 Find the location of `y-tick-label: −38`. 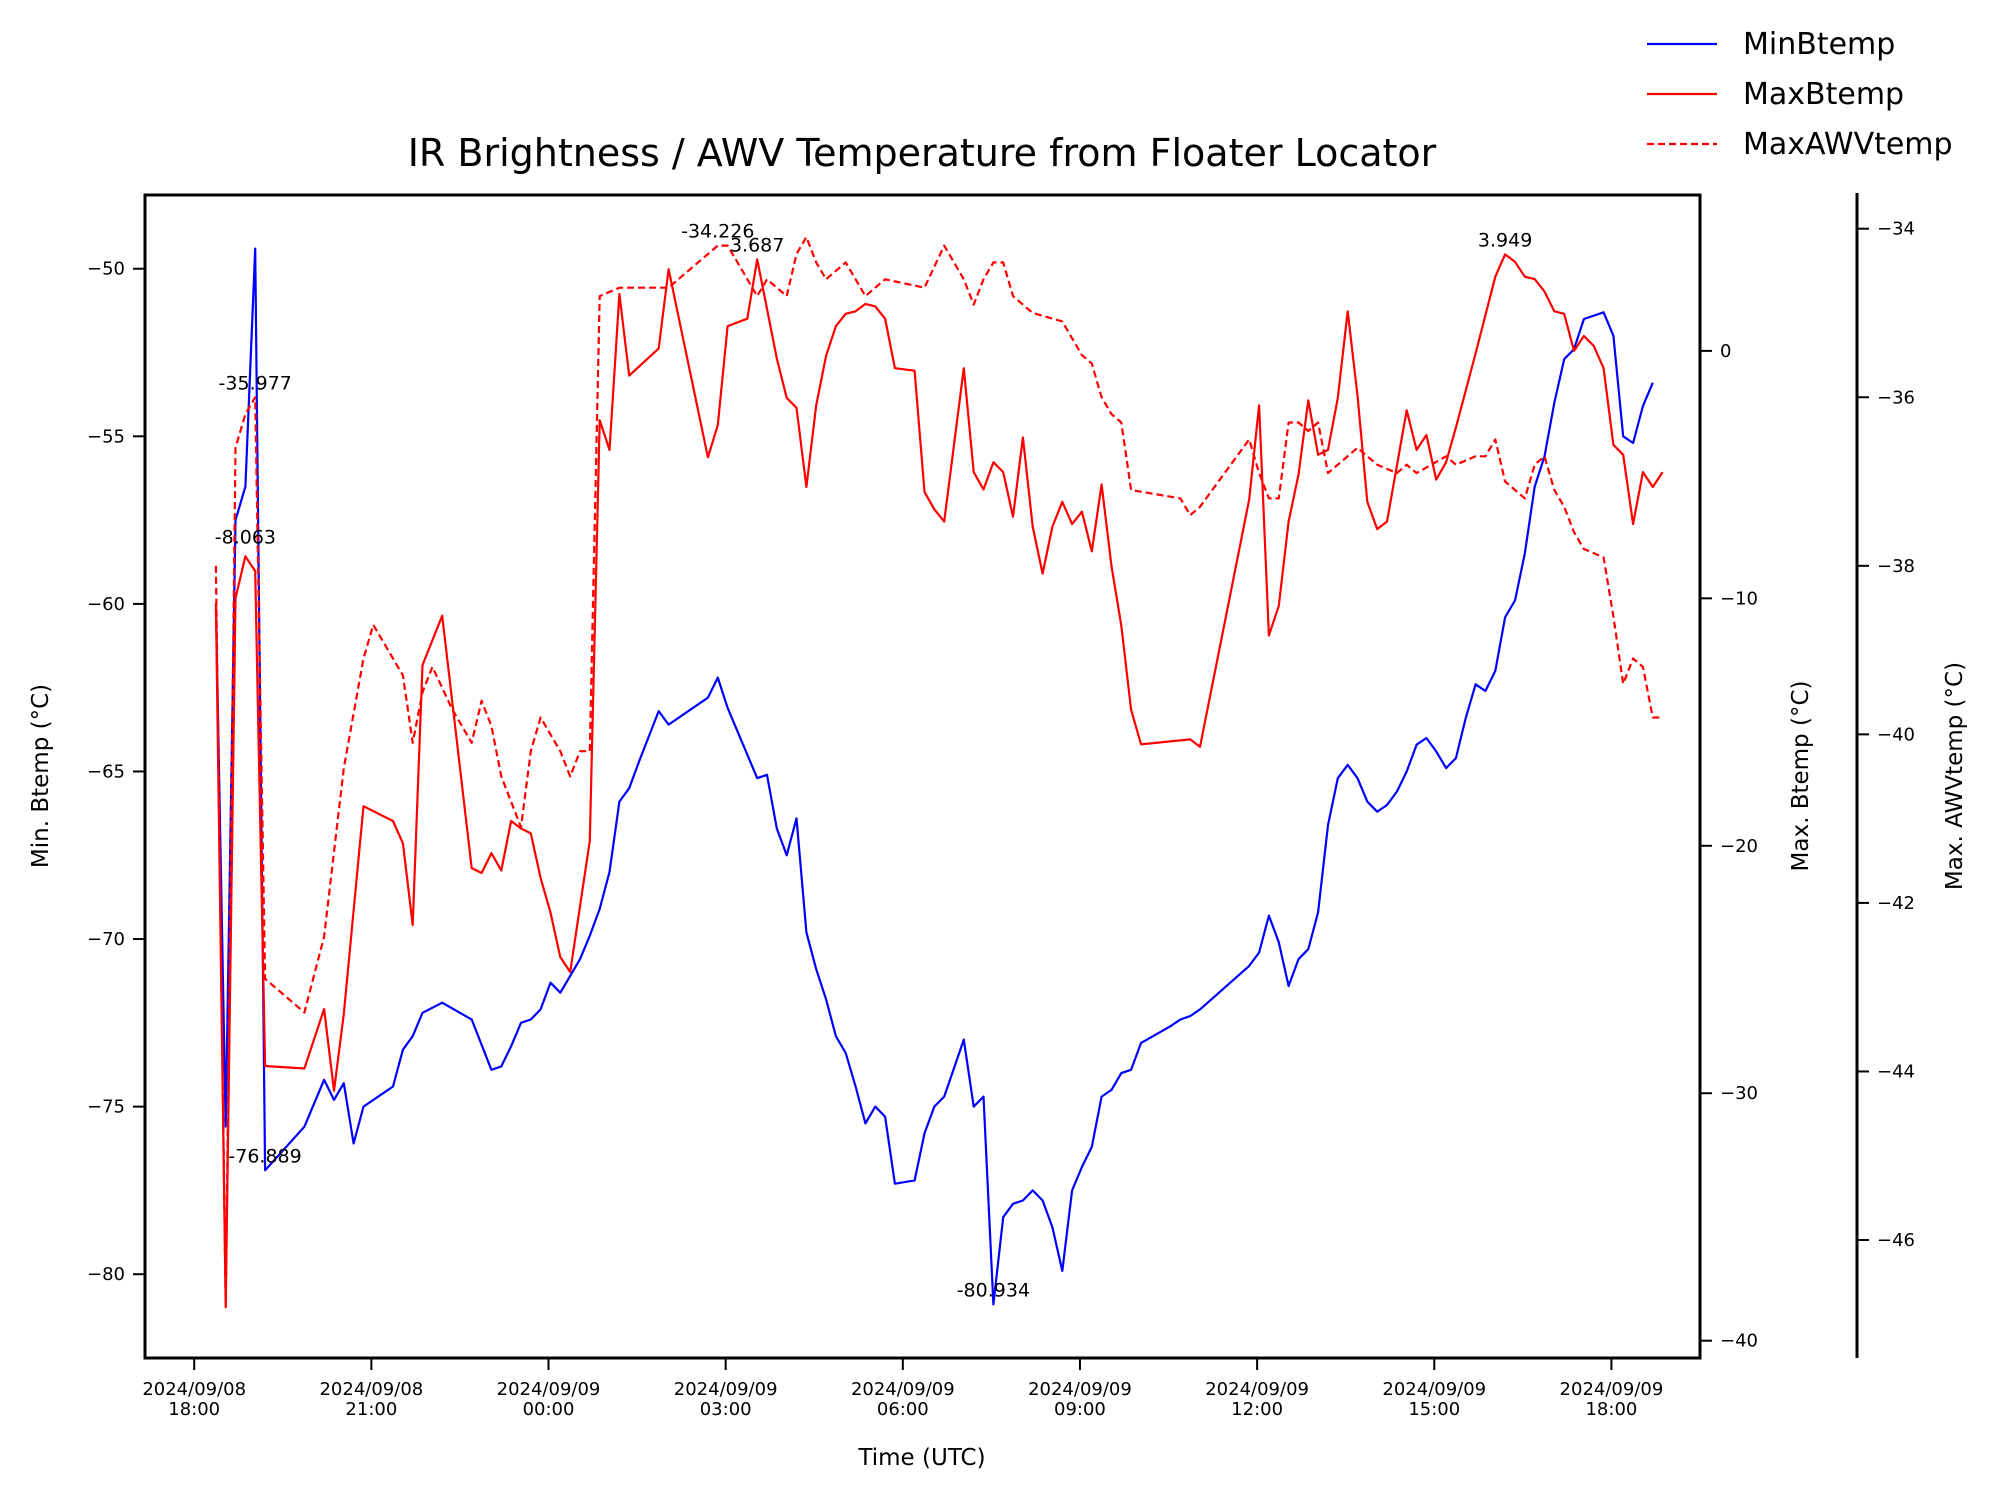

y-tick-label: −38 is located at coordinates (1896, 566).